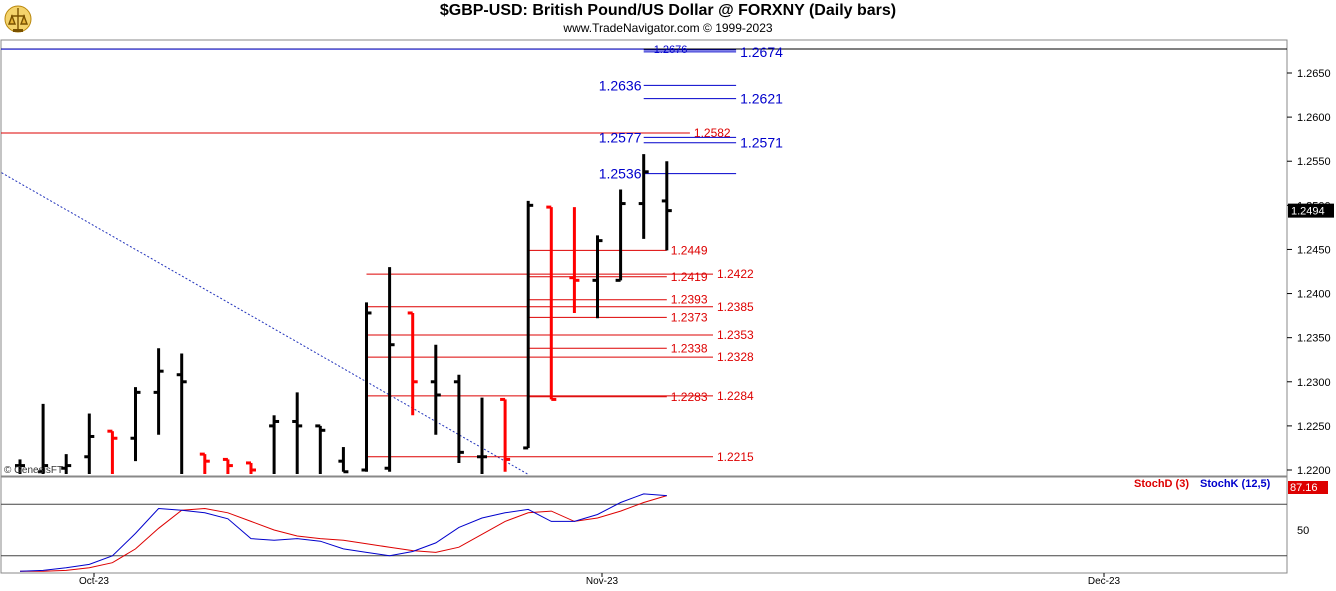 This screenshot has width=1336, height=591. Describe the element at coordinates (602, 581) in the screenshot. I see `x-axis-label-1: Nov-23` at that location.